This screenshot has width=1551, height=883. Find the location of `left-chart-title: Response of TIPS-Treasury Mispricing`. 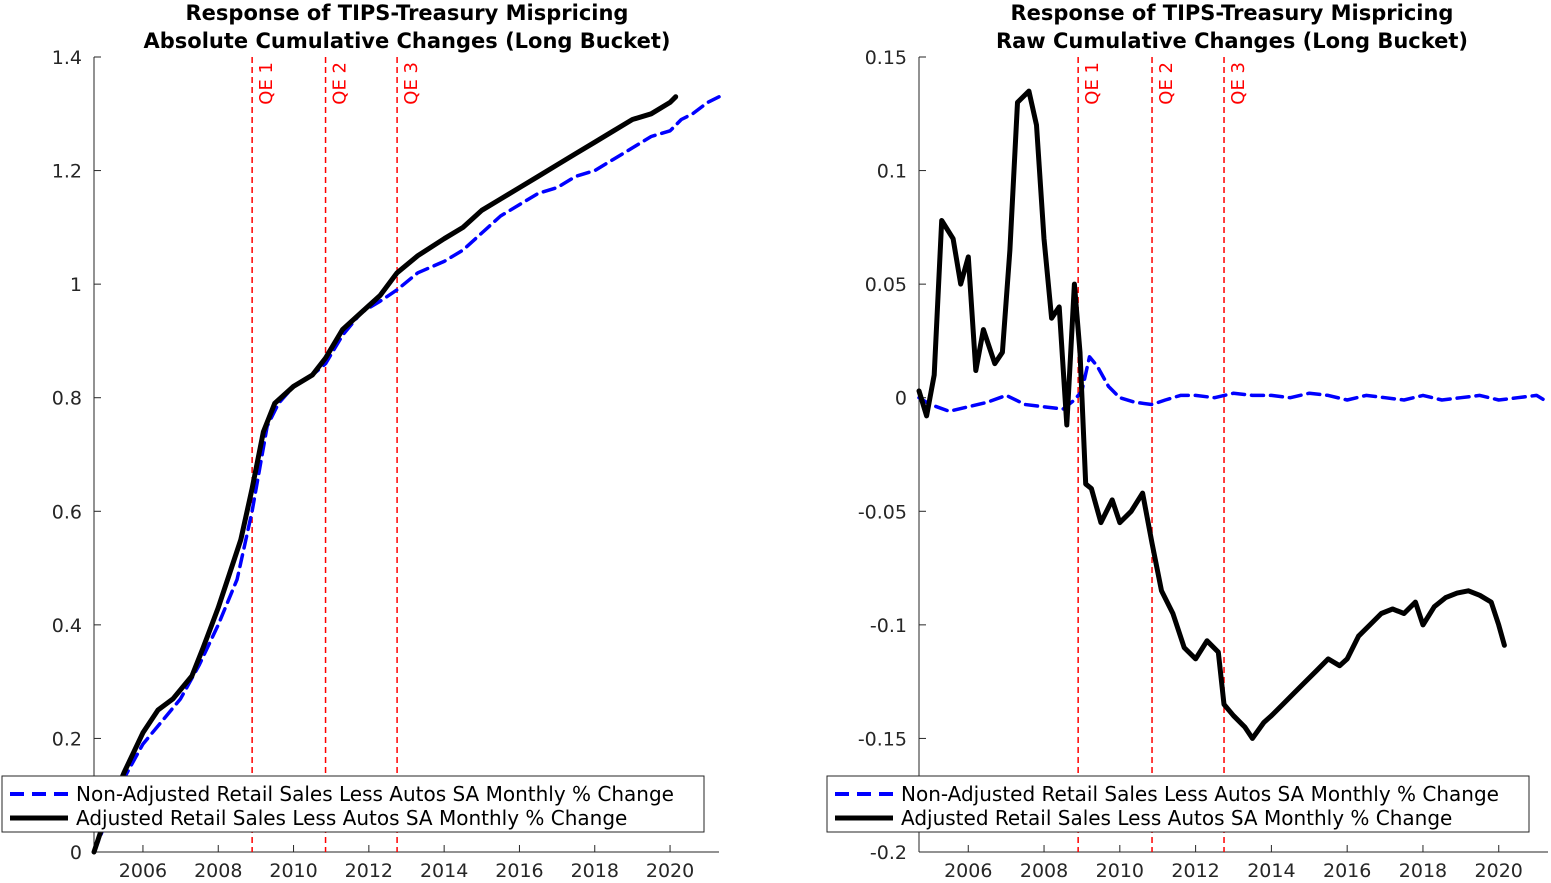

left-chart-title: Response of TIPS-Treasury Mispricing is located at coordinates (407, 13).